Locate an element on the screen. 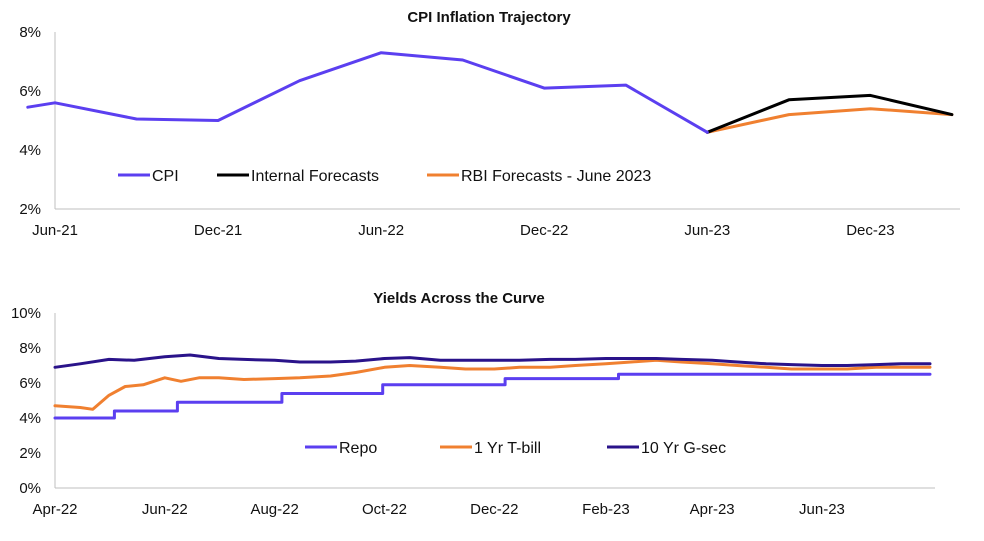 The width and height of the screenshot is (984, 541). y-tick-label: 10% is located at coordinates (26, 313).